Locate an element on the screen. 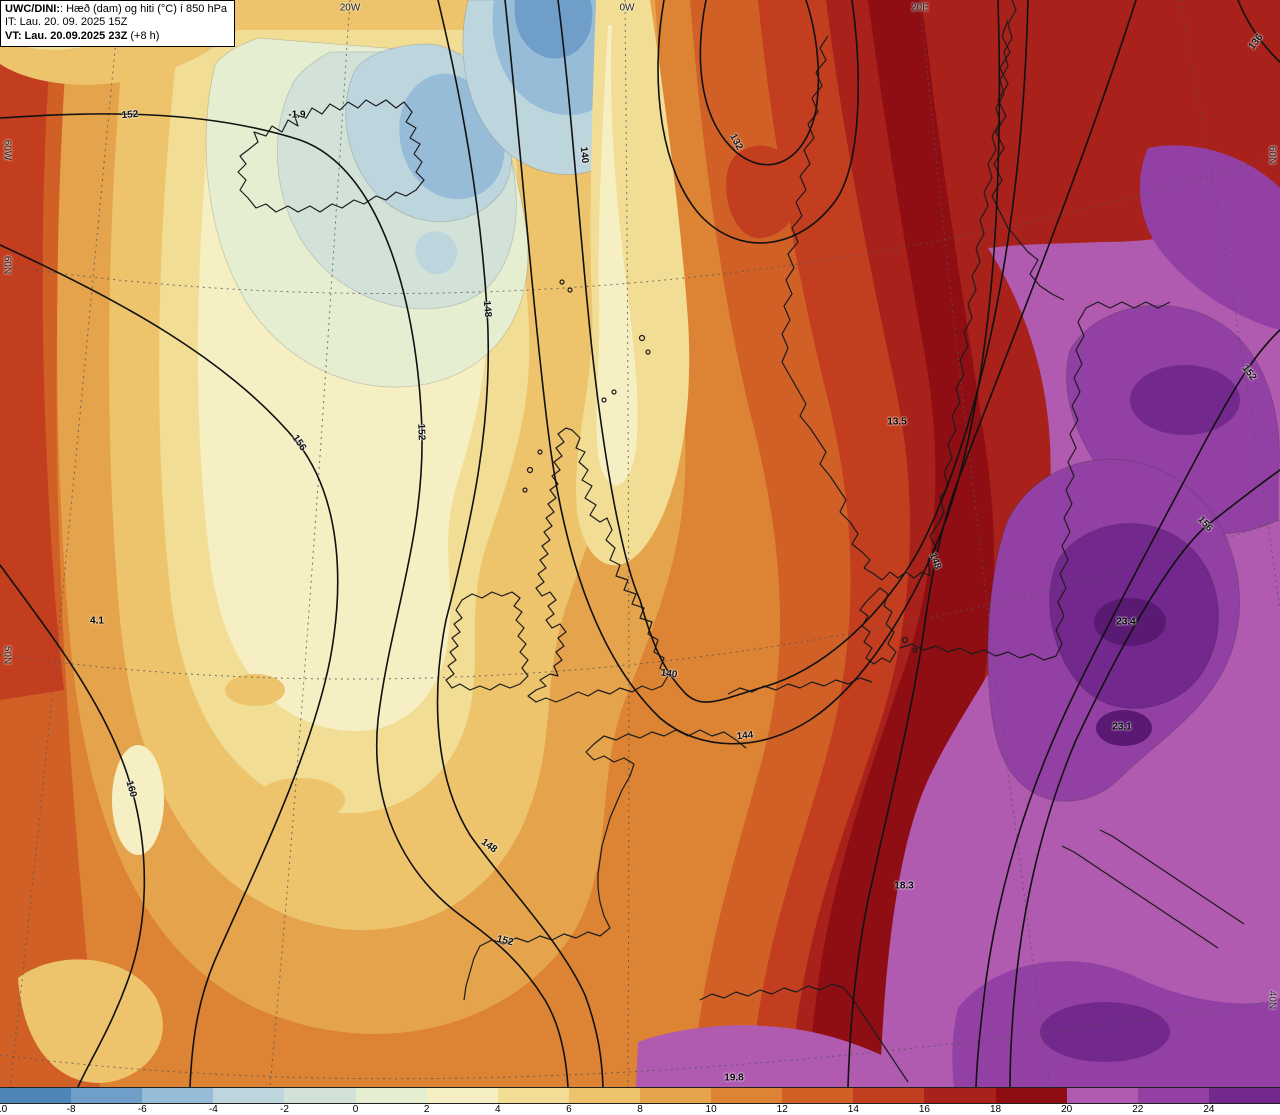 The height and width of the screenshot is (1115, 1280). init-time: IT: Lau. 20. 09. 2025 15Z is located at coordinates (66, 22).